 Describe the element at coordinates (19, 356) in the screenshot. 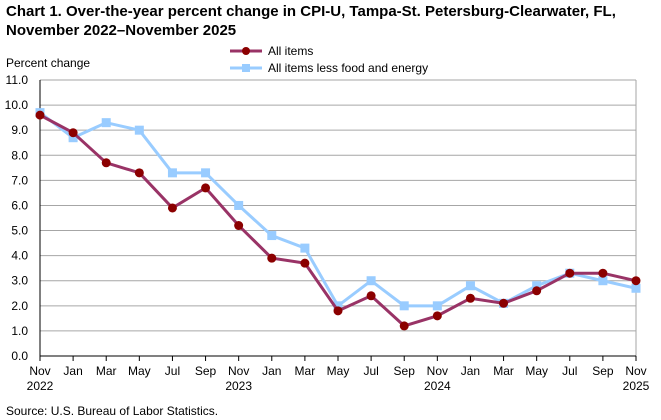

I see `y-tick-label: 0.0` at that location.